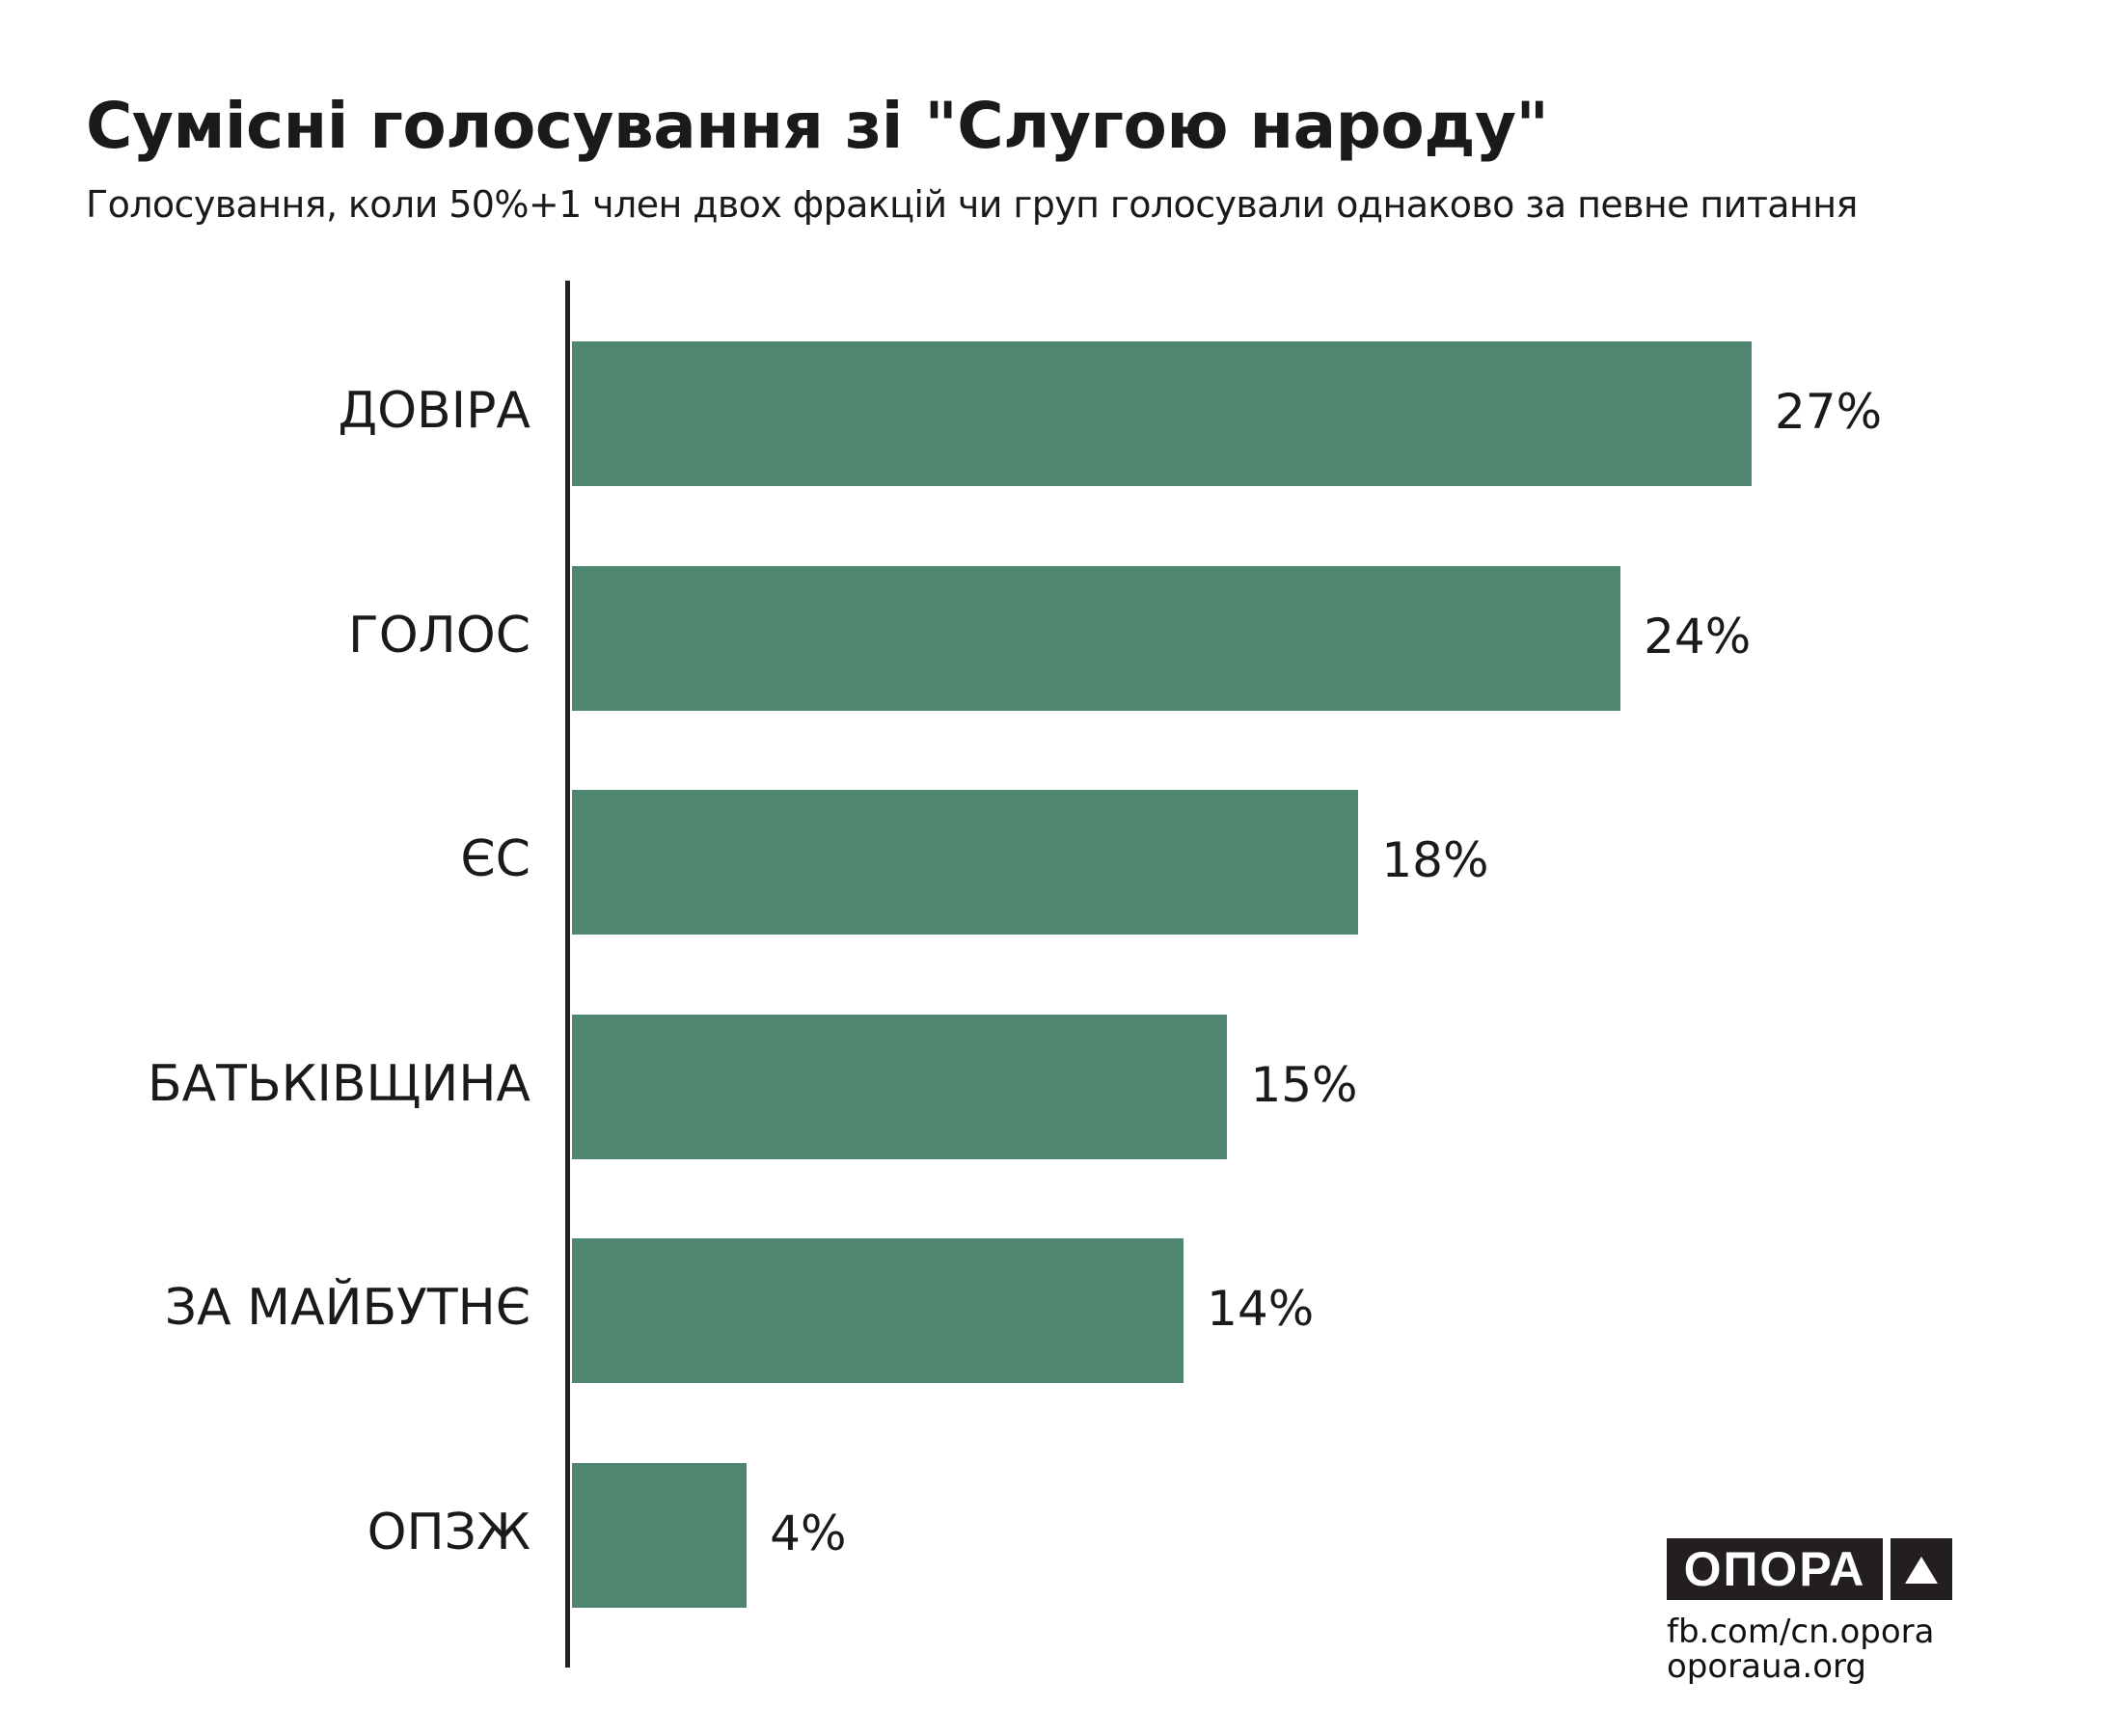 Image resolution: width=2122 pixels, height=1736 pixels. I want to click on category-label: ОПЗЖ, so click(449, 1532).